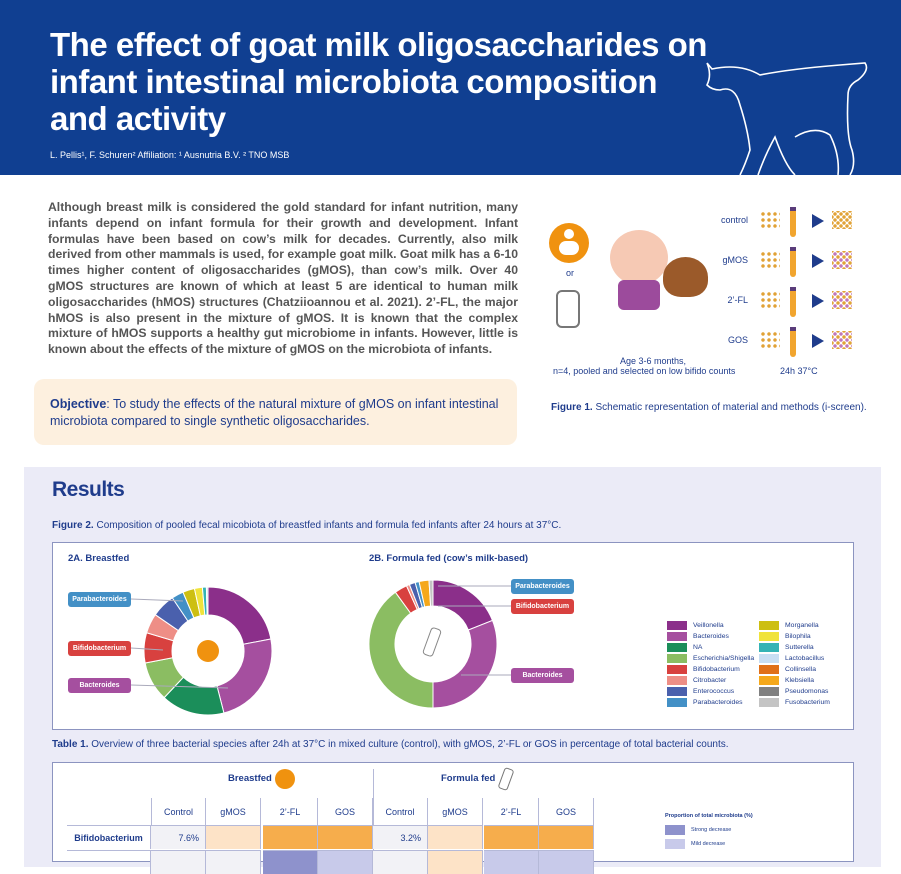  What do you see at coordinates (711, 830) in the screenshot?
I see `legend-label: Strong decrease` at bounding box center [711, 830].